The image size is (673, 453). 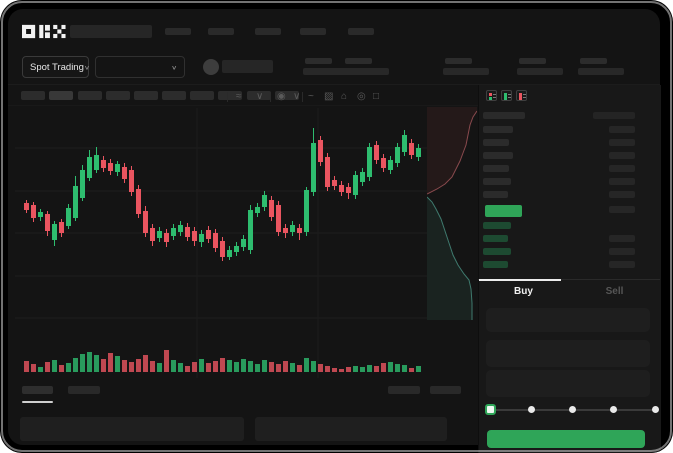 What do you see at coordinates (211, 67) in the screenshot?
I see `coin-avatar` at bounding box center [211, 67].